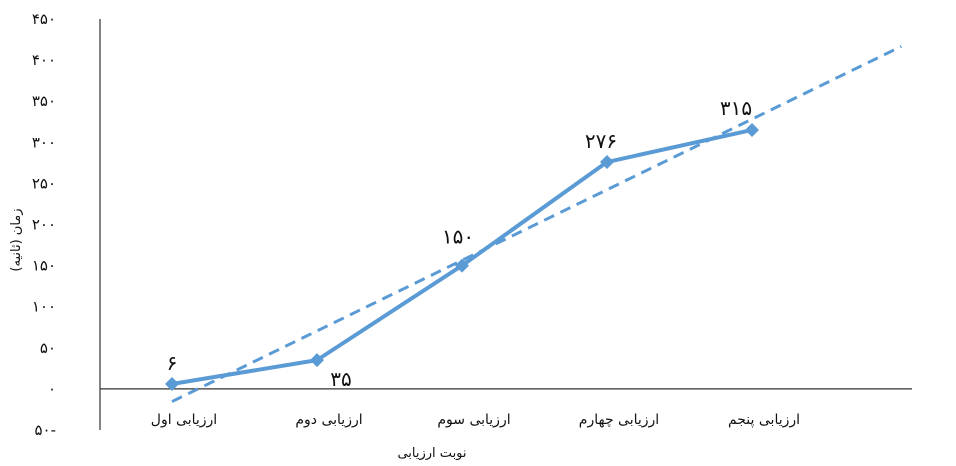 The width and height of the screenshot is (956, 466). What do you see at coordinates (172, 363) in the screenshot?
I see `data-label: ۶` at bounding box center [172, 363].